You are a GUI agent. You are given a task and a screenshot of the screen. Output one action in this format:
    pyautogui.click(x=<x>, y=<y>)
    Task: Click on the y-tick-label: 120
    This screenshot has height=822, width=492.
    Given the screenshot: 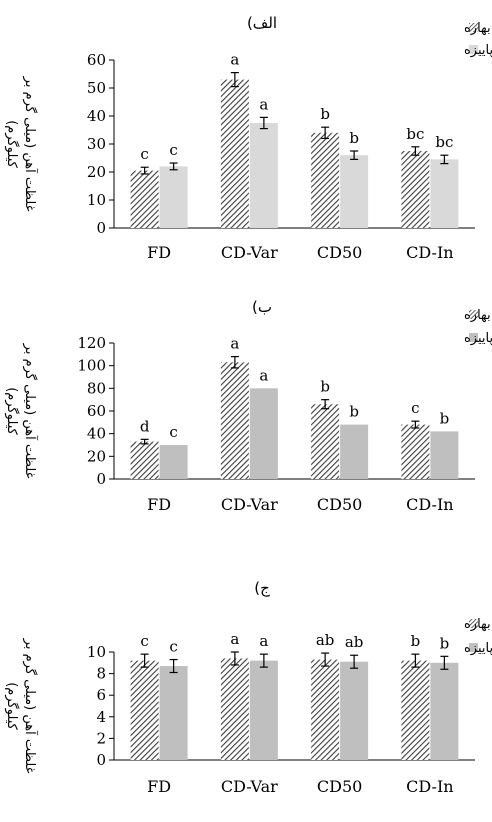 What is the action you would take?
    pyautogui.click(x=91, y=343)
    